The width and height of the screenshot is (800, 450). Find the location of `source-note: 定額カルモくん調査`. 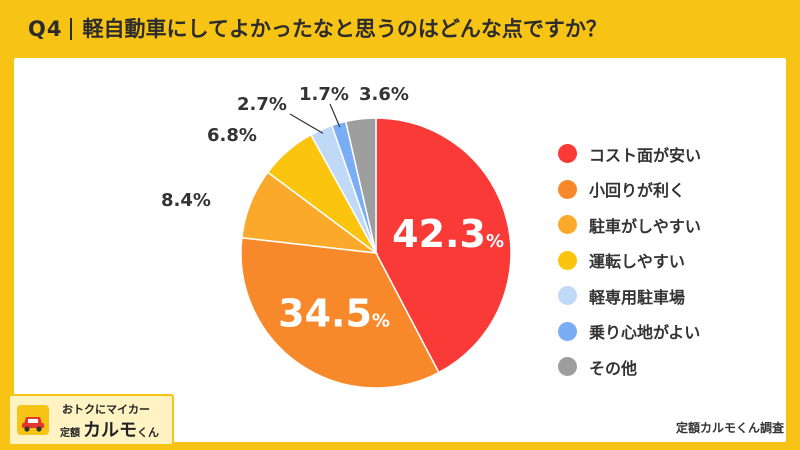

source-note: 定額カルモくん調査 is located at coordinates (729, 428).